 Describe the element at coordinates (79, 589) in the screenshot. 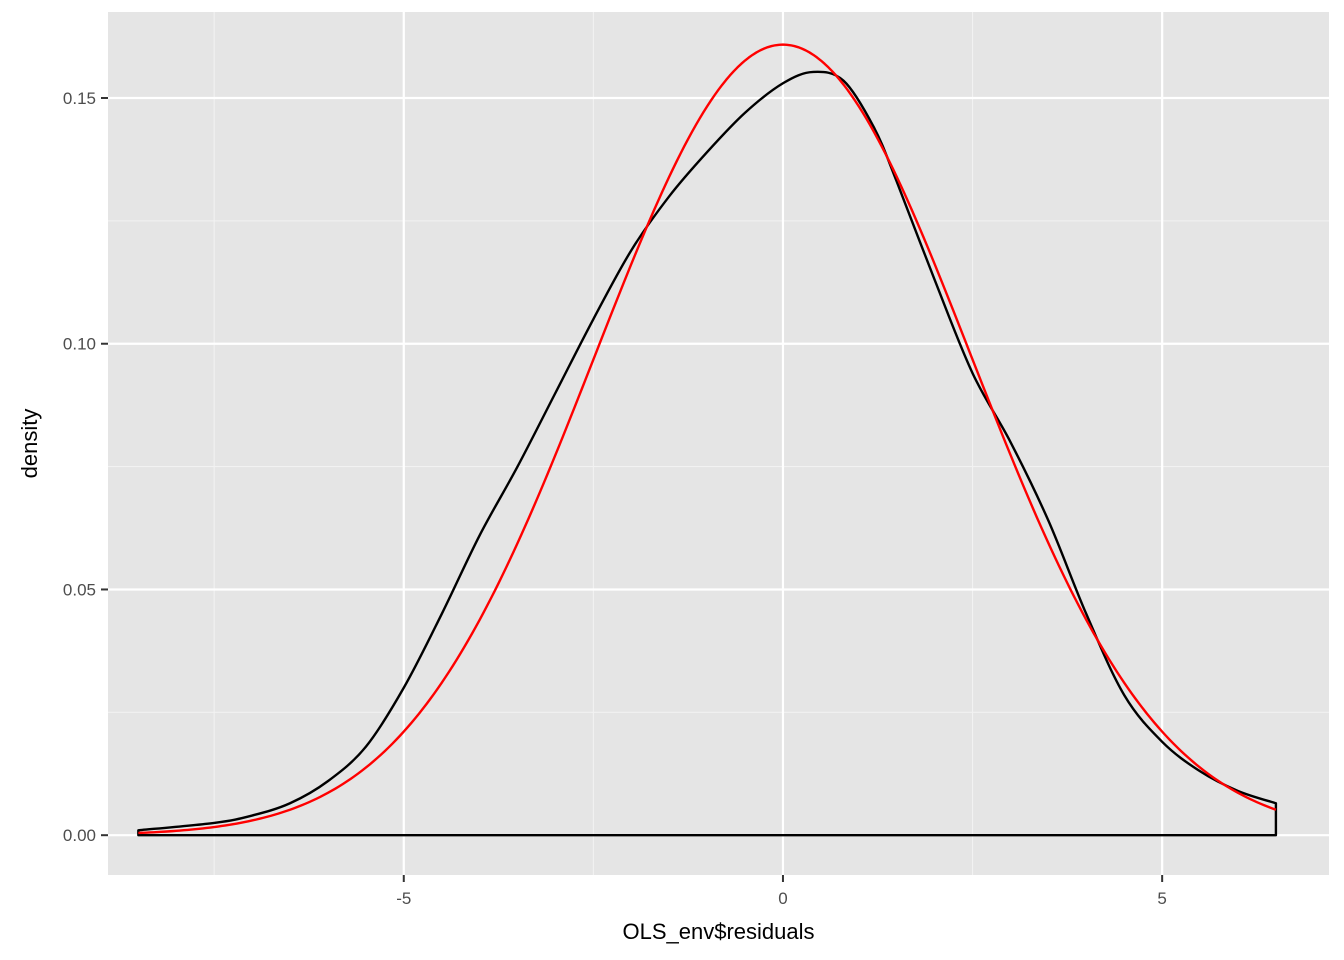

I see `y-tick-label: 0.05` at that location.